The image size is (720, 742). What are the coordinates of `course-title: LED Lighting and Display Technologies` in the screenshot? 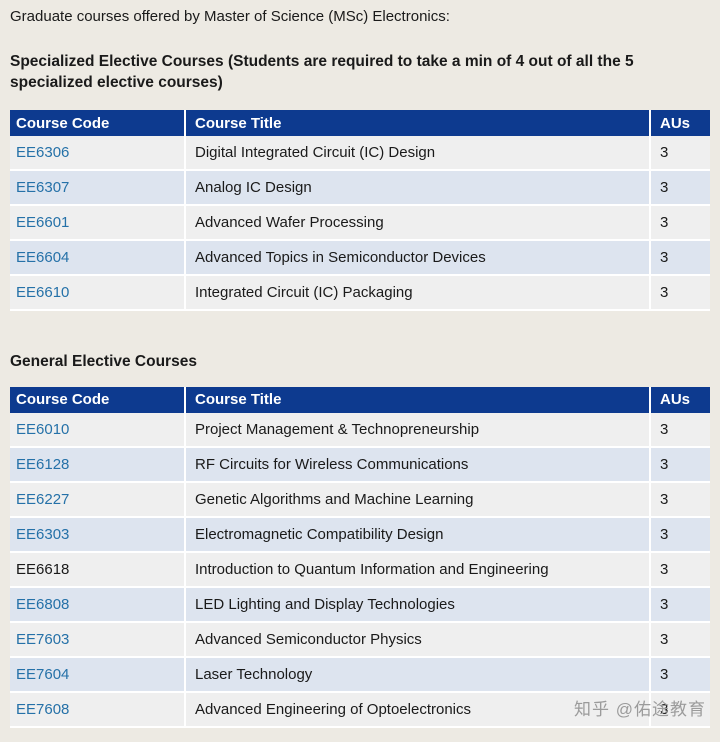 It's located at (418, 605).